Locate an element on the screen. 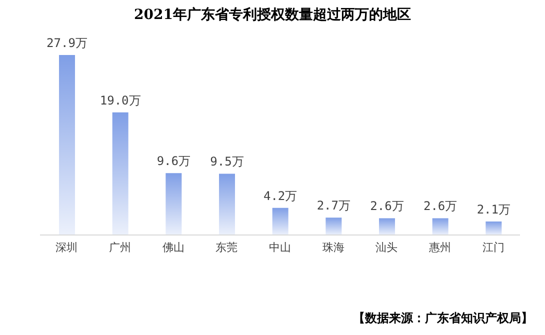 The image size is (545, 335). x-tick-label: 中山 is located at coordinates (280, 247).